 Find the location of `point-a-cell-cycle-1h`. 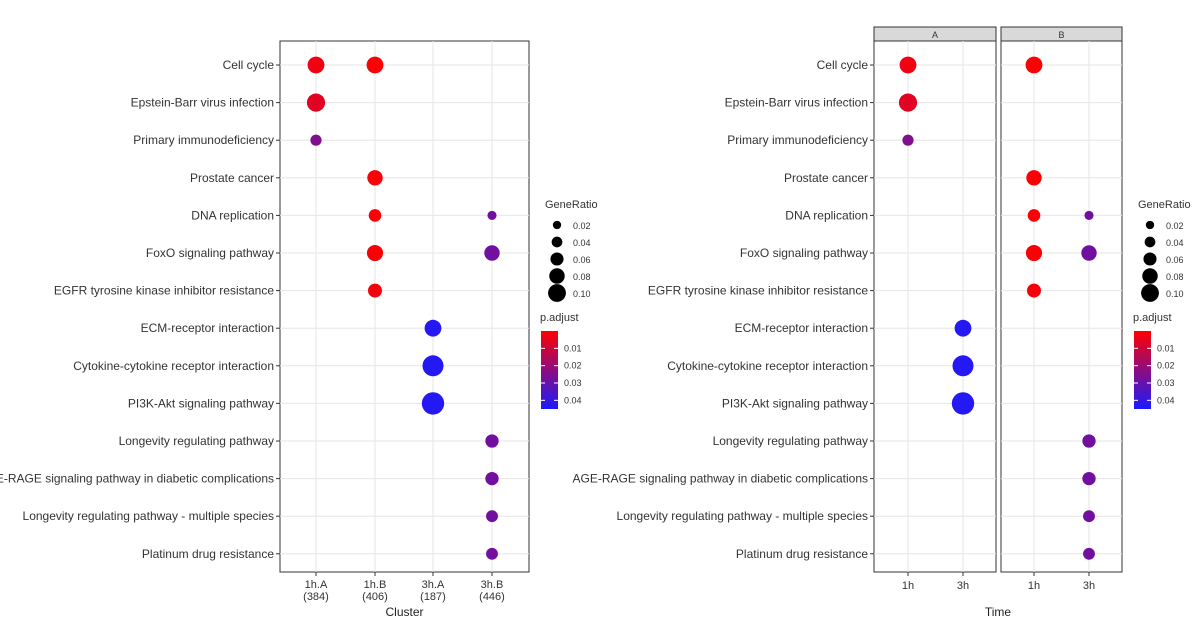

point-a-cell-cycle-1h is located at coordinates (908, 65).